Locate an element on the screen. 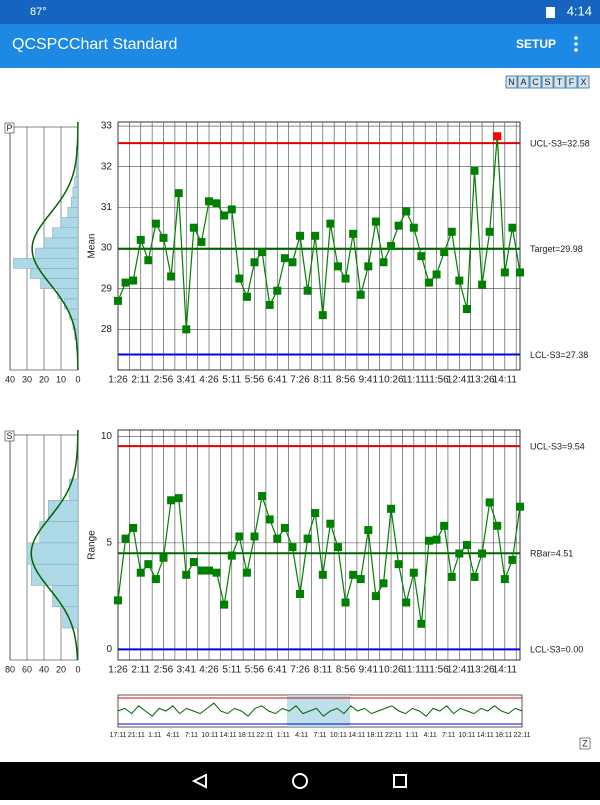  toolbar-label: N is located at coordinates (511, 82).